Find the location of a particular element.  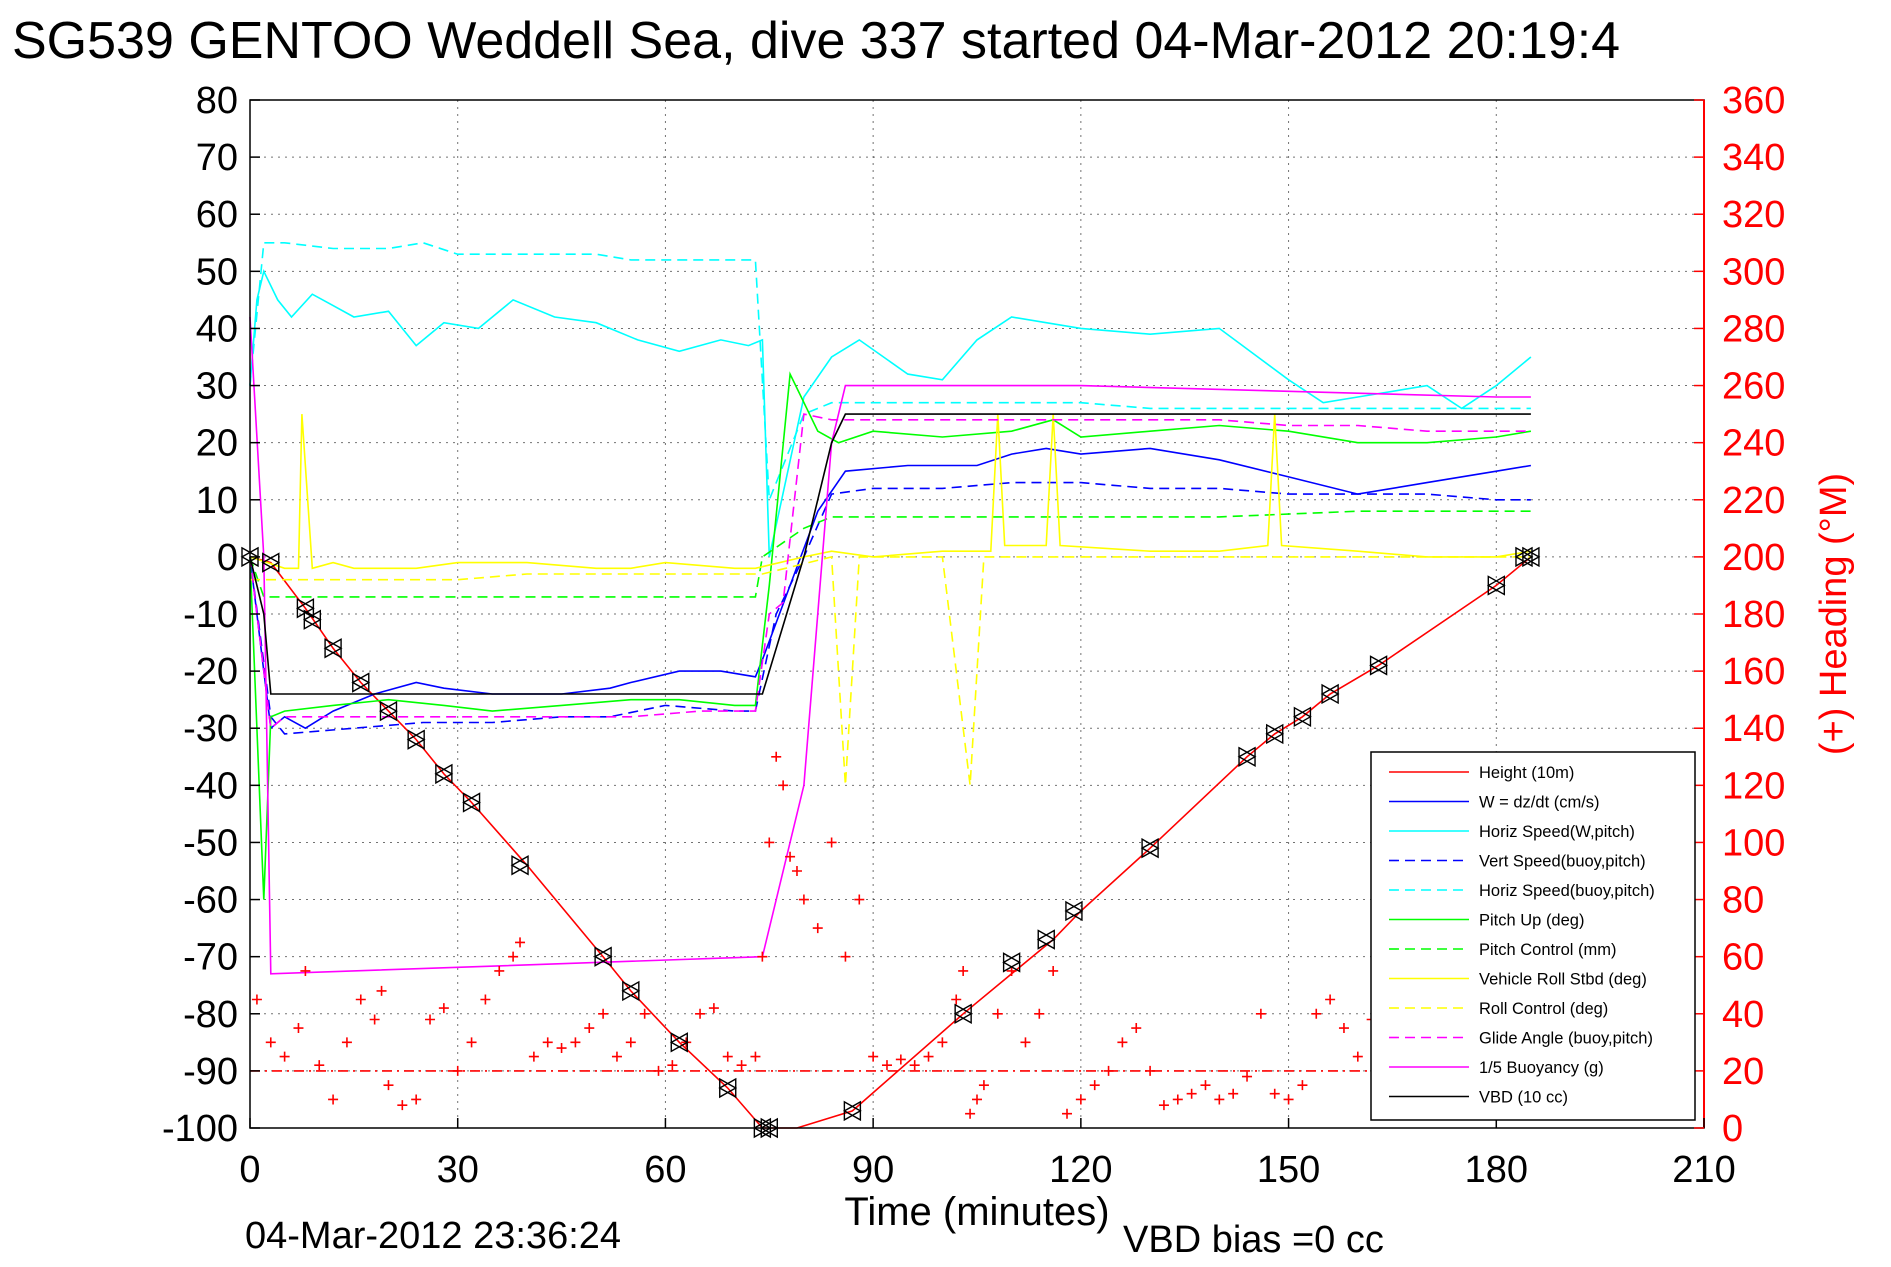

y2-tick-label: 0 is located at coordinates (1732, 1129).